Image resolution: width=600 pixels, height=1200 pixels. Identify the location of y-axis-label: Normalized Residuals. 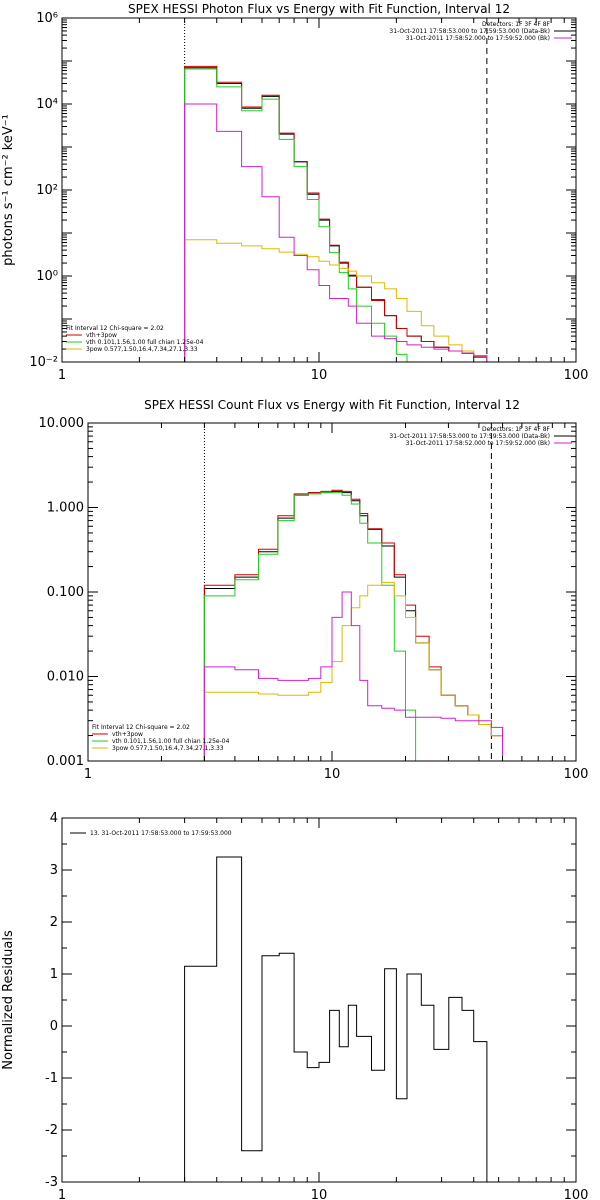
(8, 1000).